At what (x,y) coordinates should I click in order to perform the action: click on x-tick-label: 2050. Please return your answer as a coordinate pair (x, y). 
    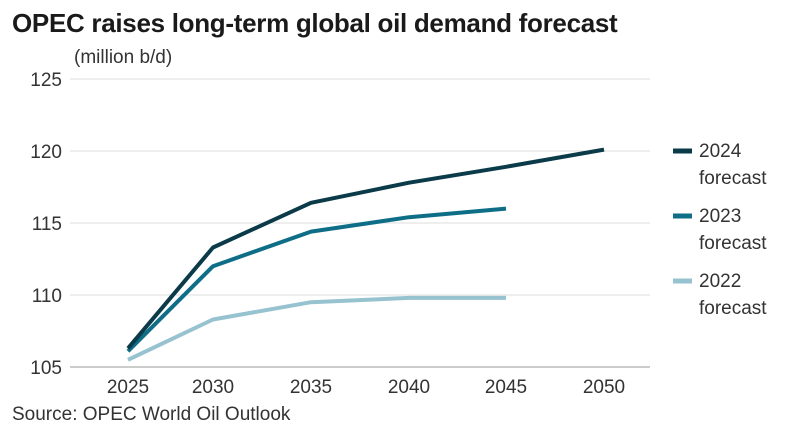
    Looking at the image, I should click on (604, 387).